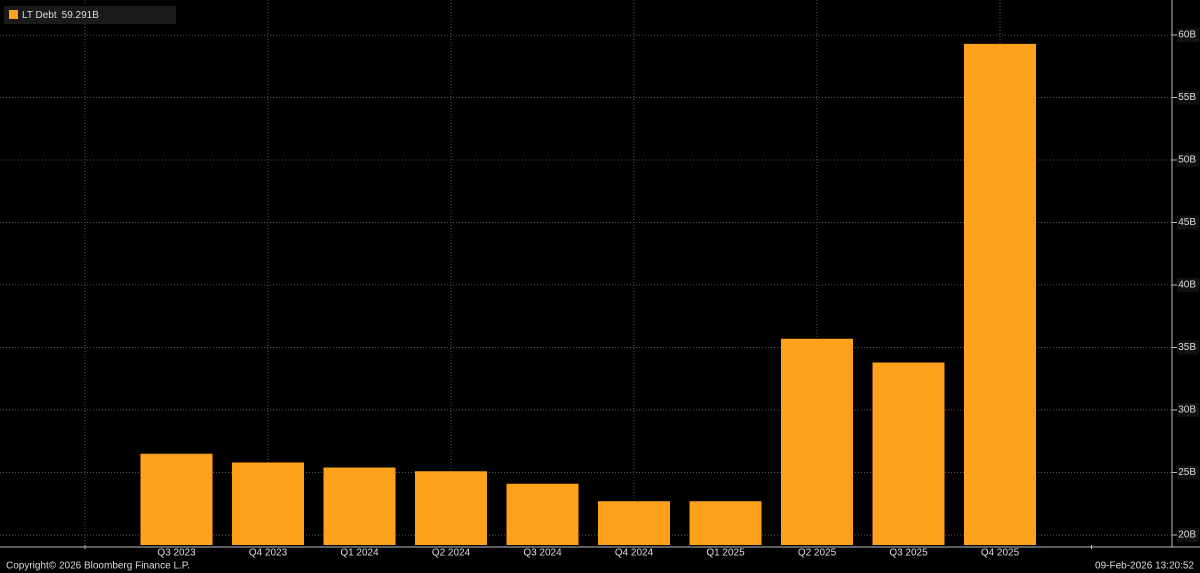 This screenshot has height=573, width=1200. What do you see at coordinates (908, 553) in the screenshot?
I see `x-tick-label: Q3 2025` at bounding box center [908, 553].